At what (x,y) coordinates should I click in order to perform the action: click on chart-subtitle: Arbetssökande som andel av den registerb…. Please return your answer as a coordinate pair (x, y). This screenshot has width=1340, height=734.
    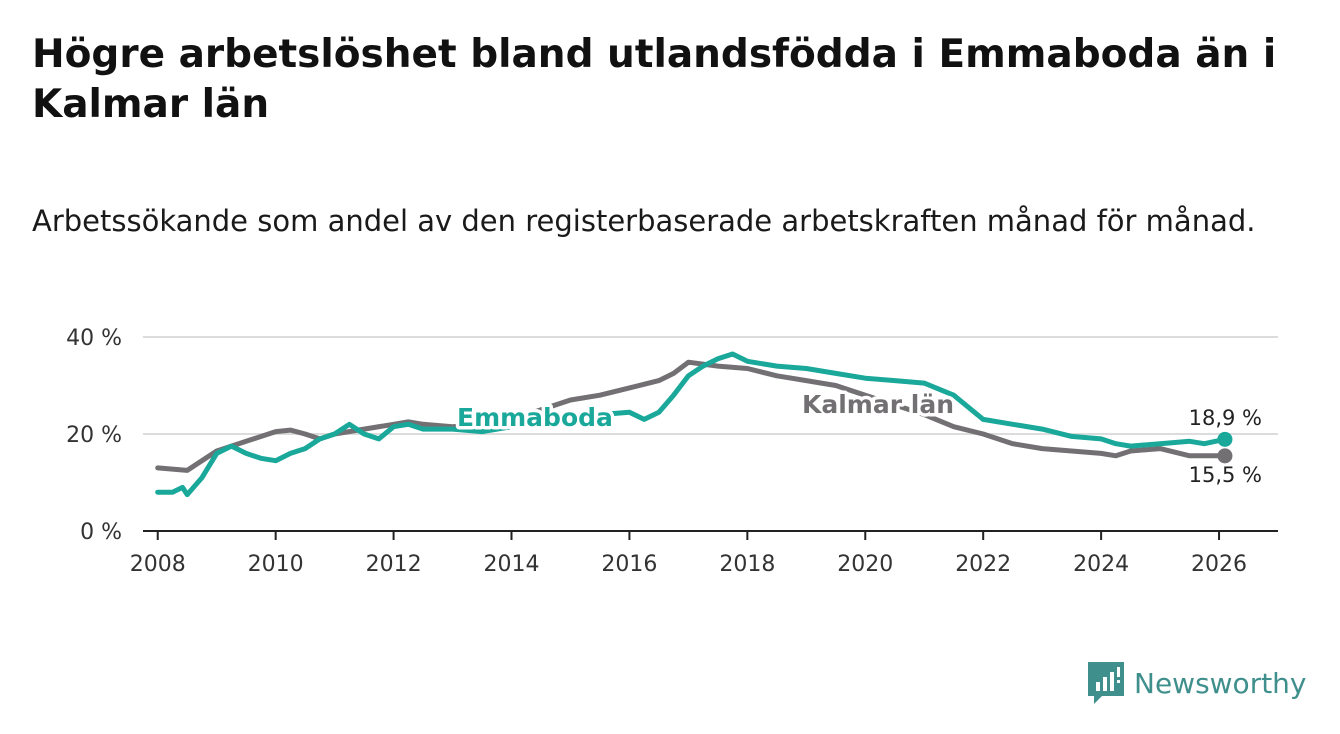
    Looking at the image, I should click on (644, 221).